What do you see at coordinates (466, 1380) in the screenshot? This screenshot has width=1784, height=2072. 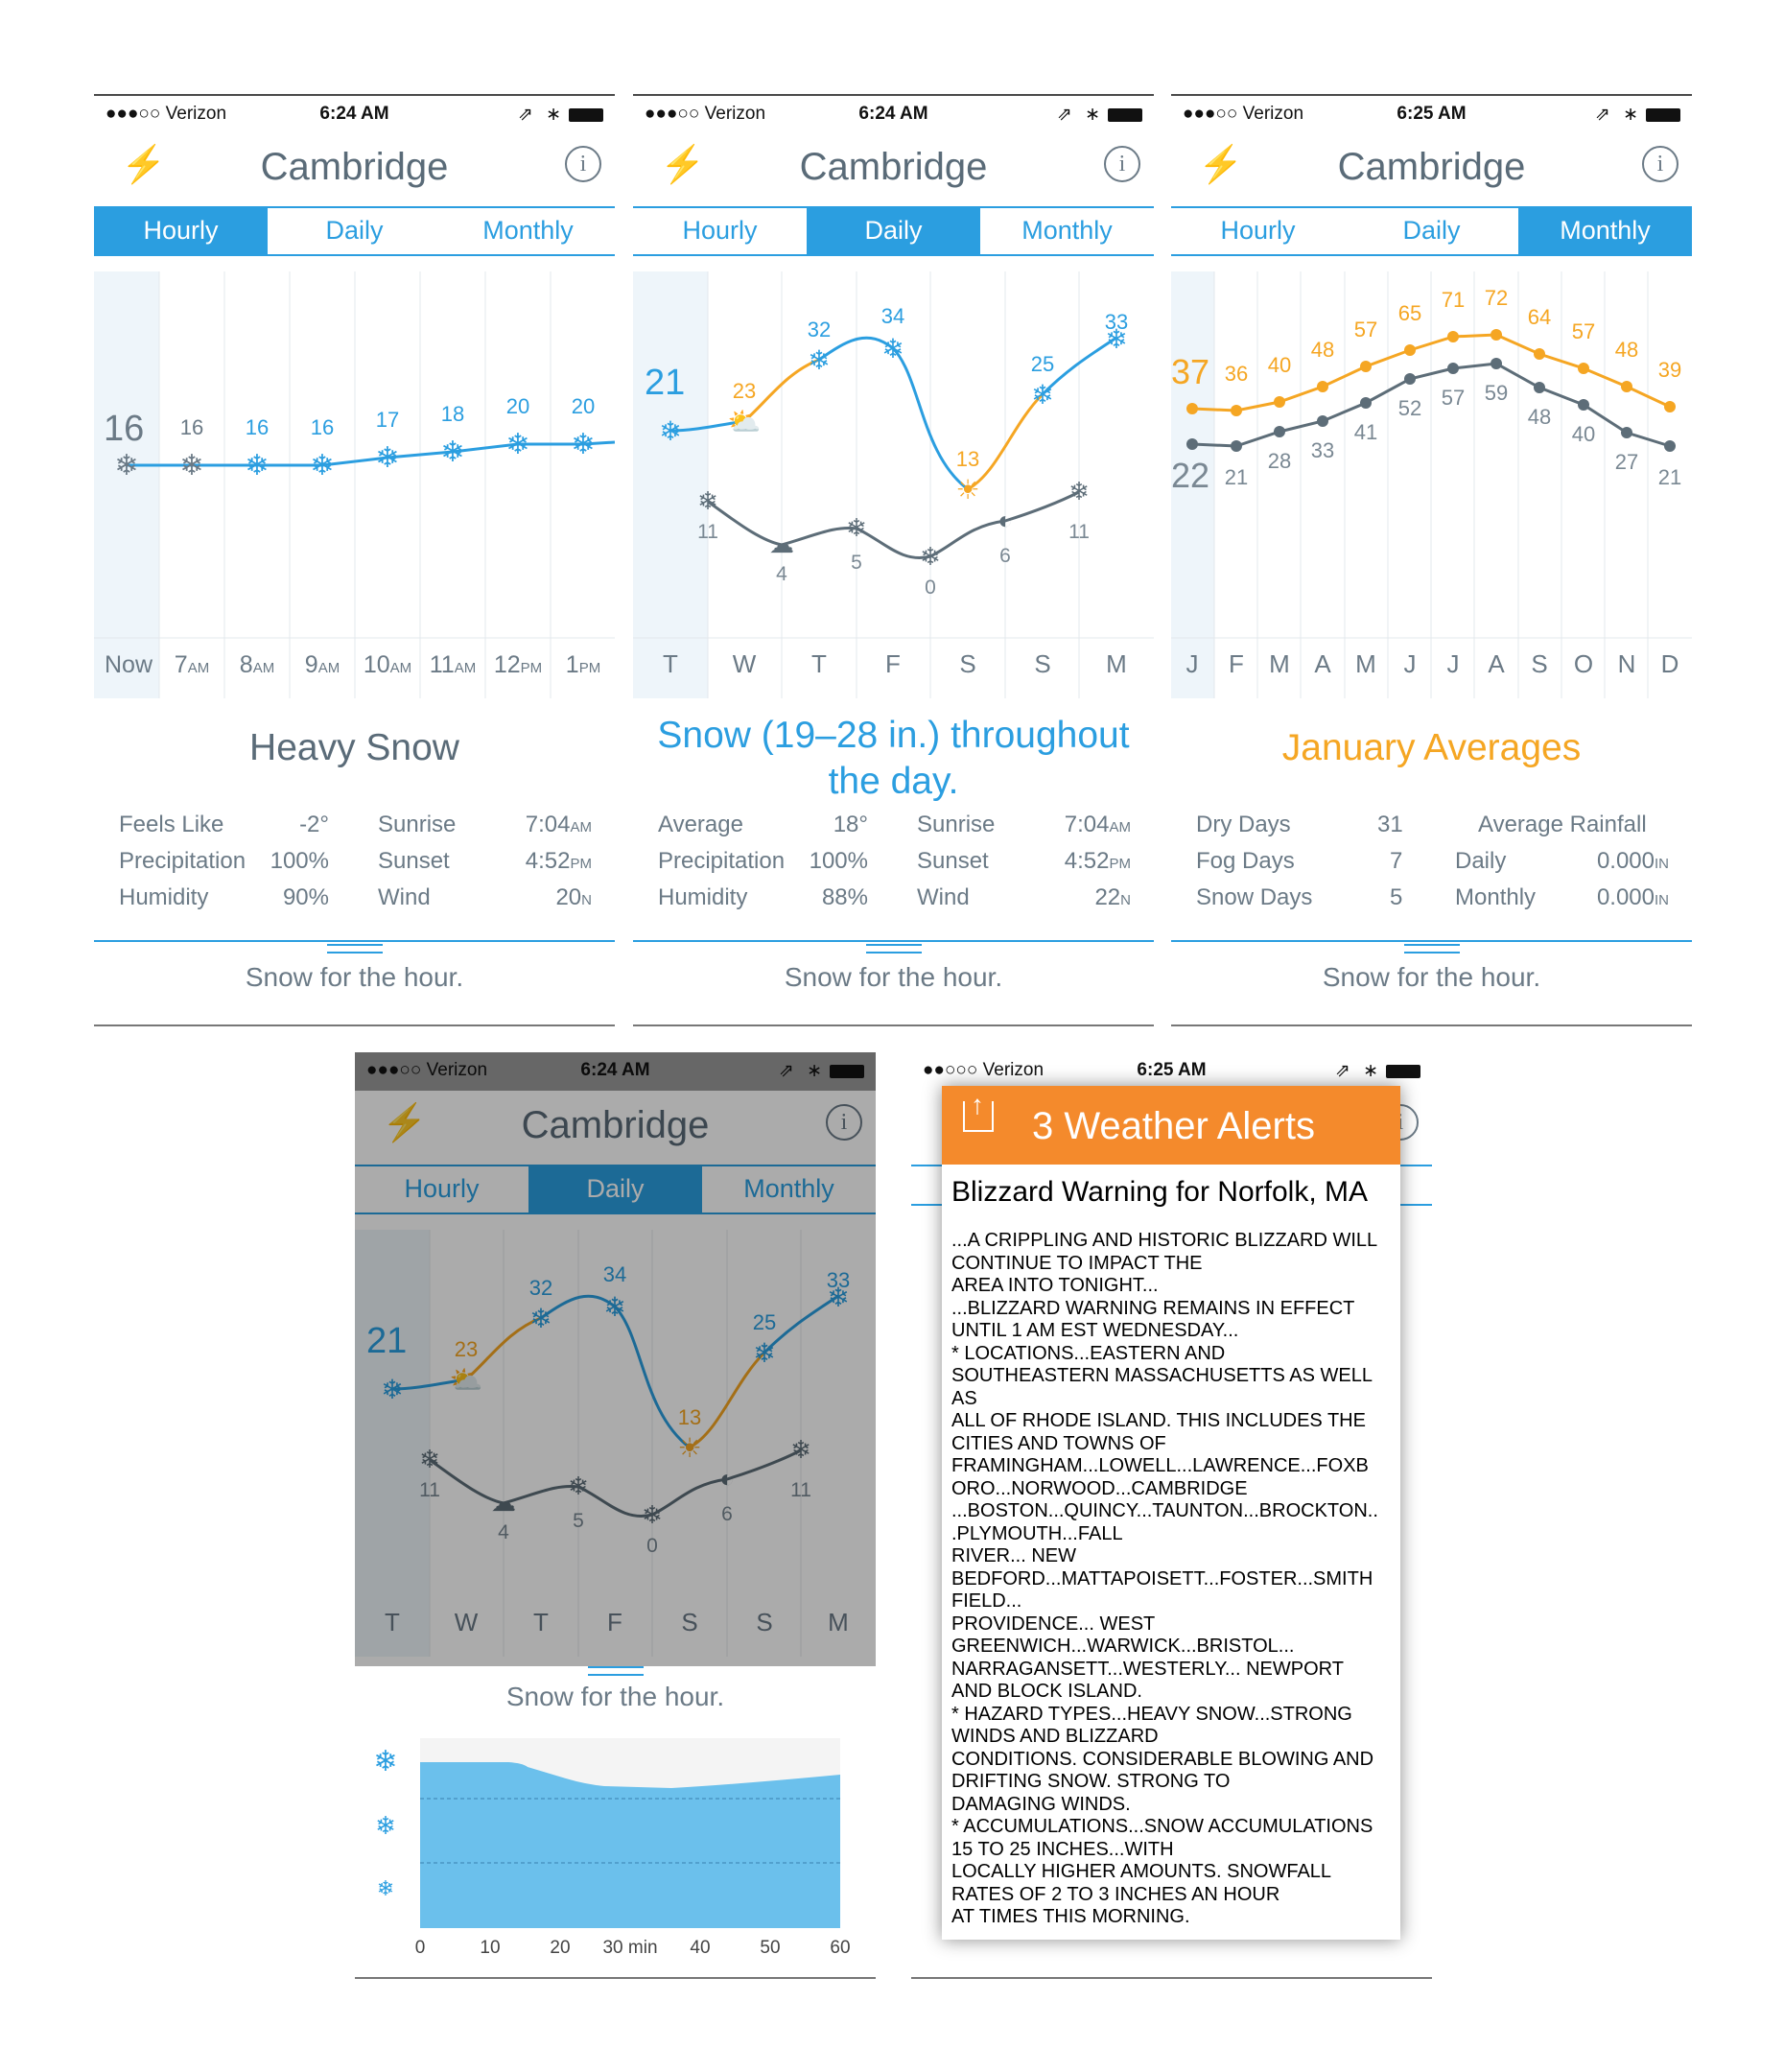 I see `partly-cloudy-icon: ⛅` at bounding box center [466, 1380].